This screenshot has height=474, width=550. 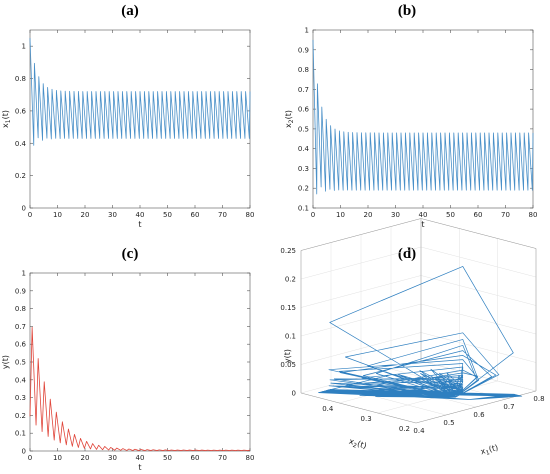 What do you see at coordinates (5, 362) in the screenshot?
I see `y-axis-label: y(t)` at bounding box center [5, 362].